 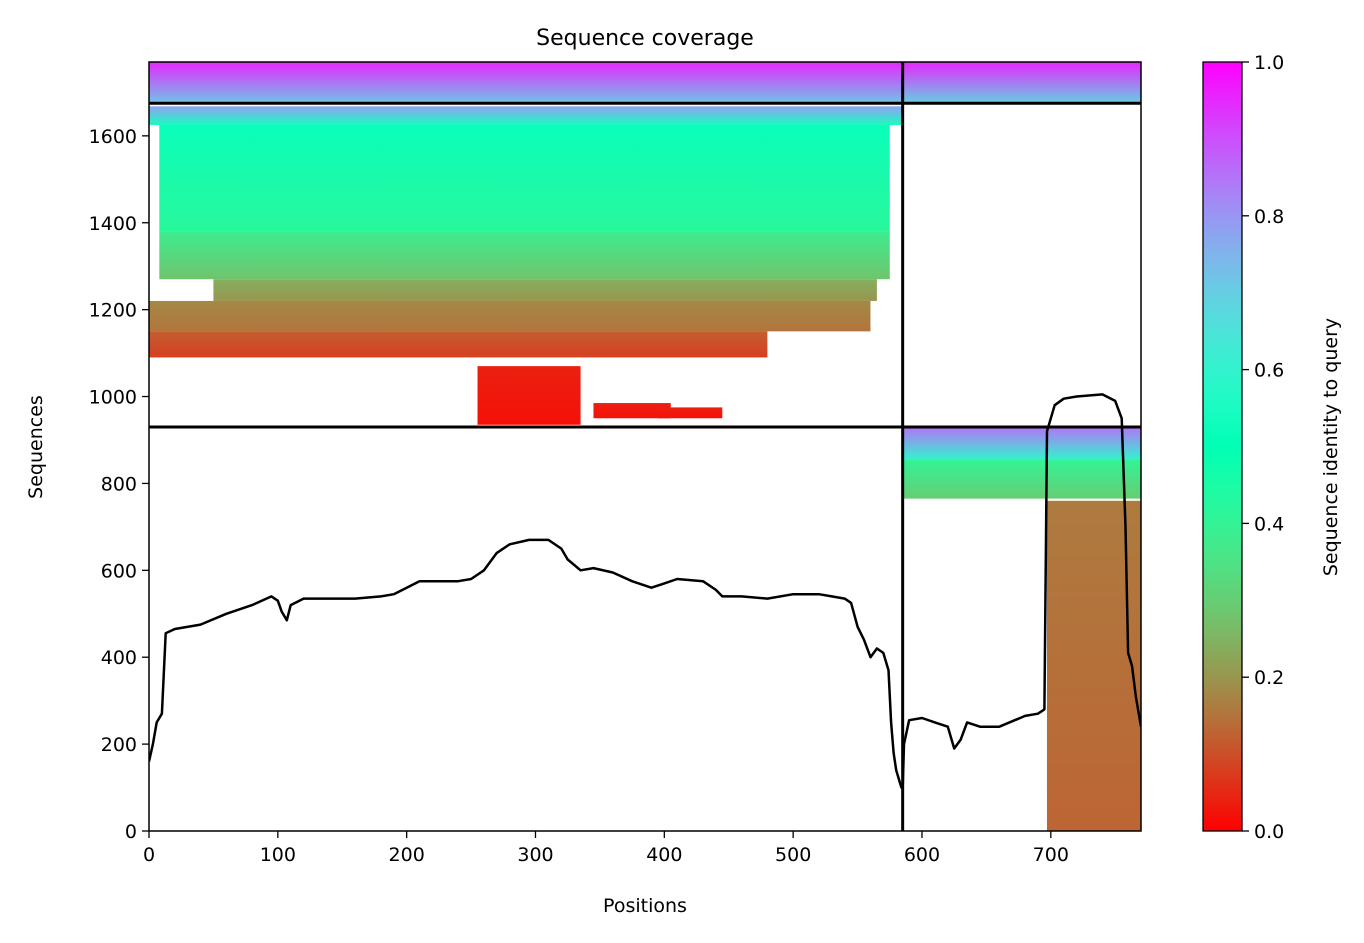 What do you see at coordinates (1269, 63) in the screenshot?
I see `colorbar-tick-label: 1.0` at bounding box center [1269, 63].